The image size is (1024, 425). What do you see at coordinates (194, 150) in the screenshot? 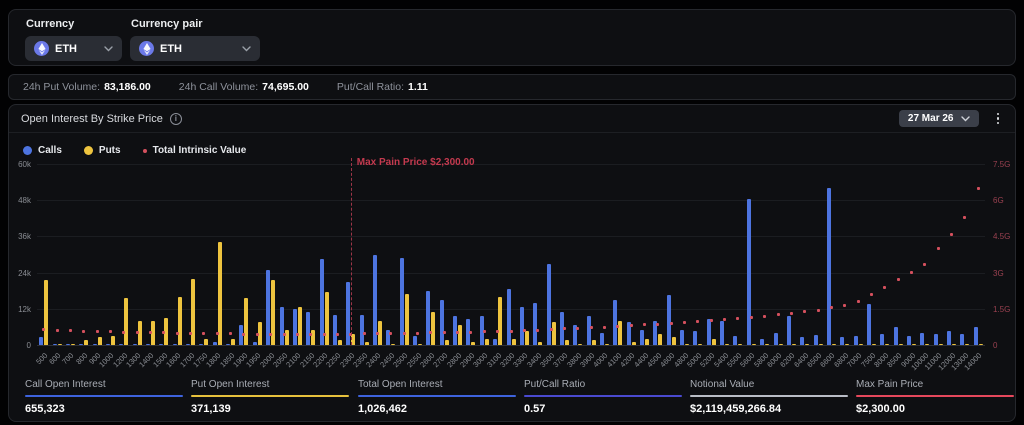
I see `legend-total-intrinsic-value: Total Intrinsic Value` at bounding box center [194, 150].